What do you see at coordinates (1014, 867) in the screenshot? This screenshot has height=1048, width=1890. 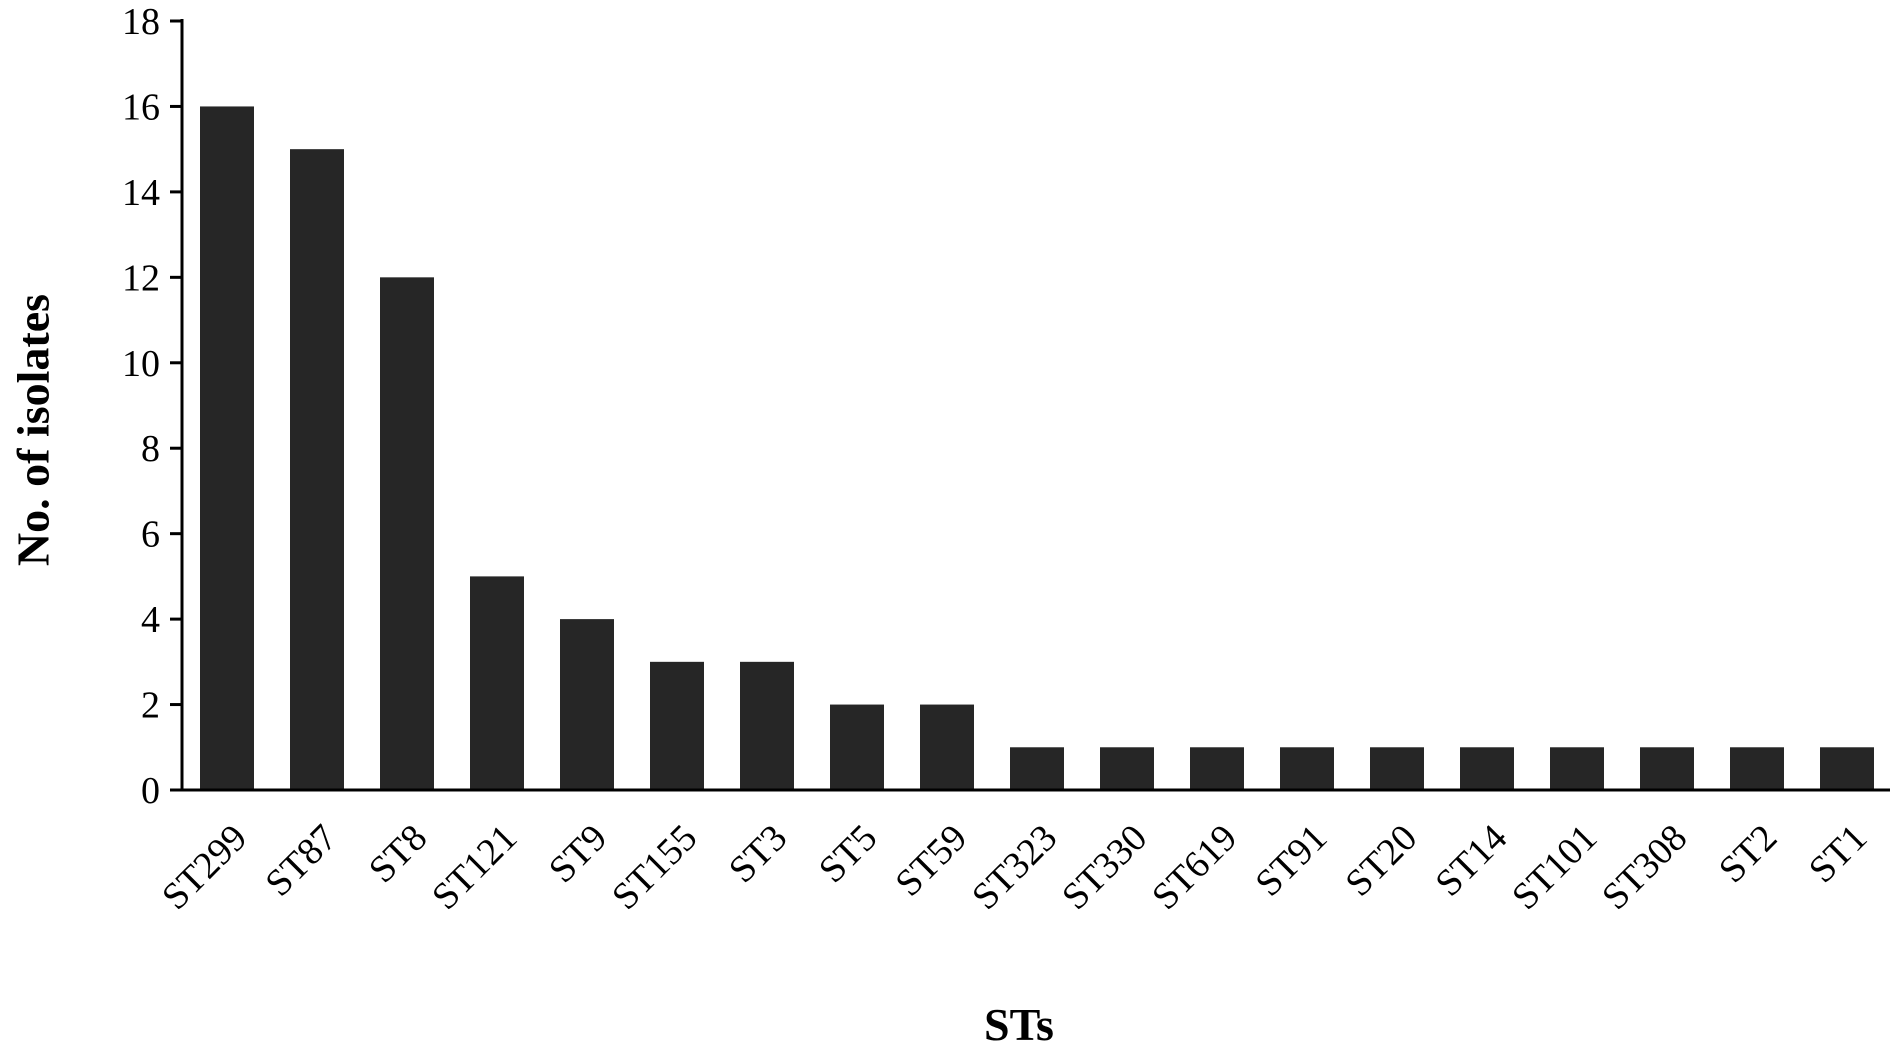 I see `x-tick-label: ST323` at bounding box center [1014, 867].